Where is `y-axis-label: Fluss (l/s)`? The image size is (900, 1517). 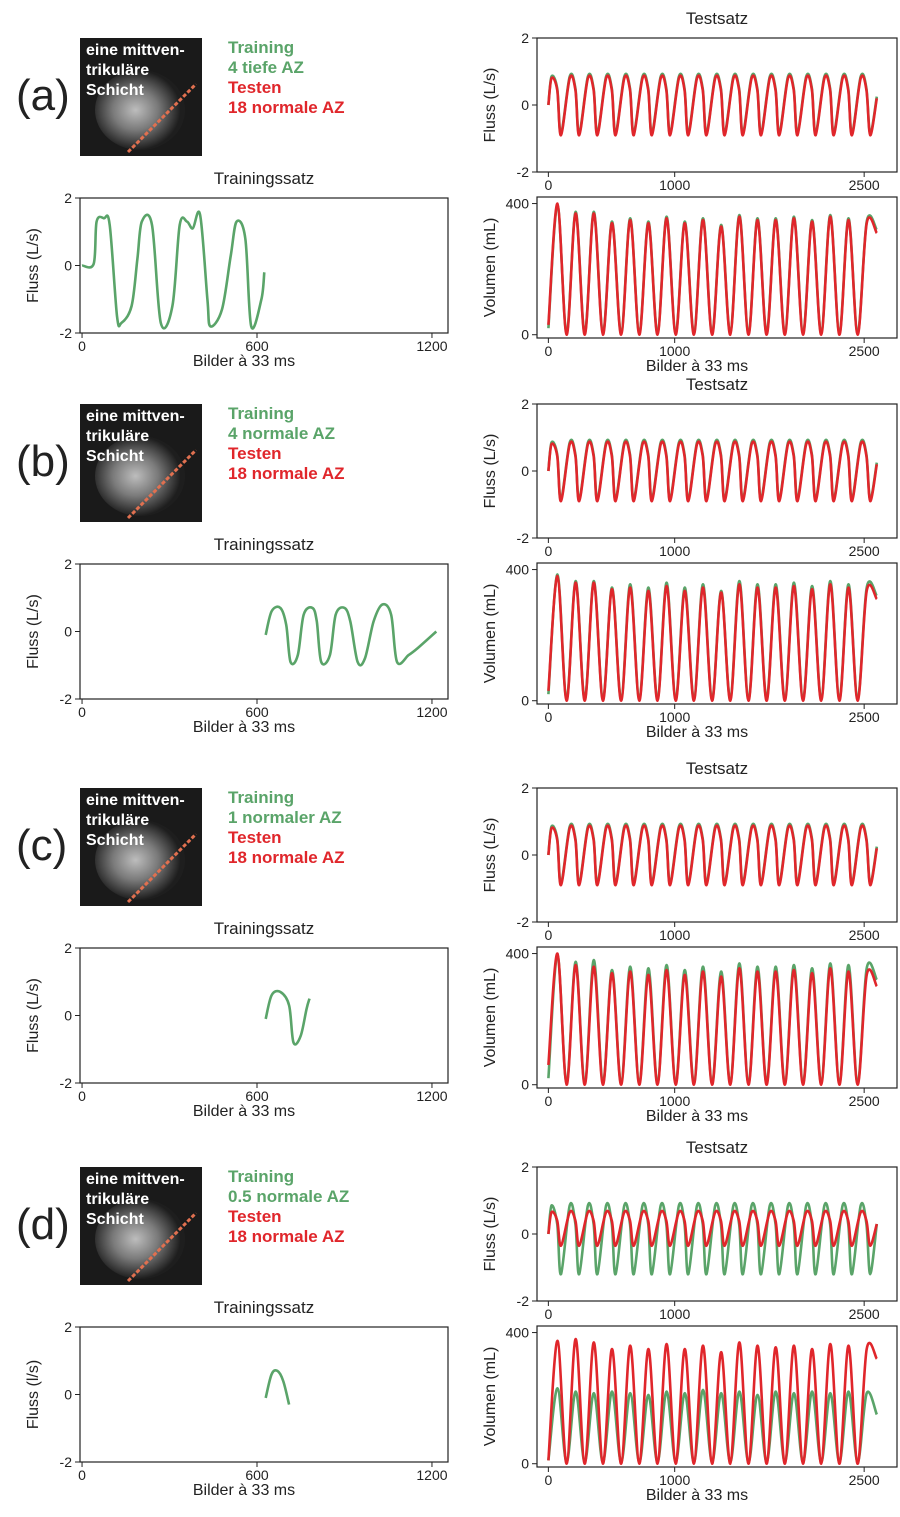 y-axis-label: Fluss (l/s) is located at coordinates (33, 1394).